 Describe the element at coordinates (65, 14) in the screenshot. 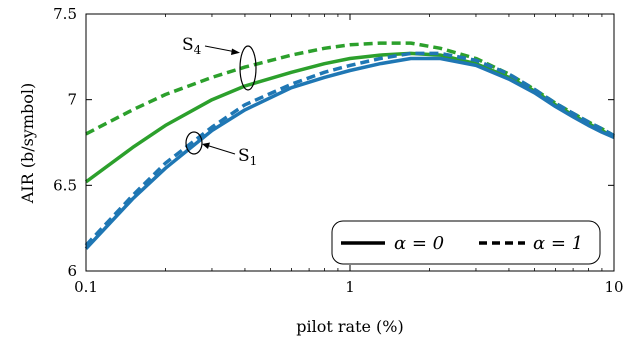

I see `y-tick-label: 7.5` at that location.